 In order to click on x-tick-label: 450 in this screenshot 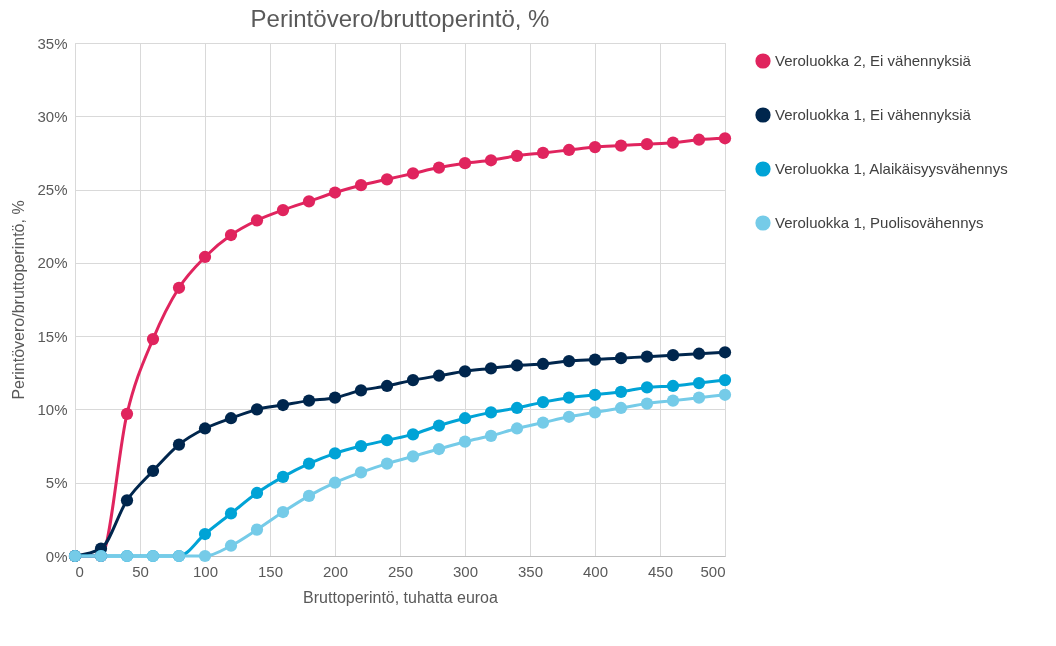, I will do `click(660, 571)`.